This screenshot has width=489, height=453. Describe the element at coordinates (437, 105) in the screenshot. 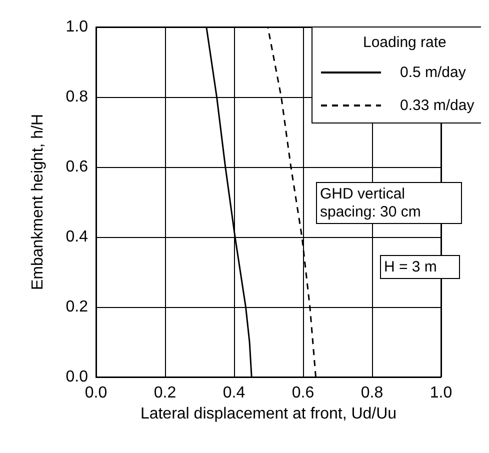

I see `legend-label: 0.33 m/day` at that location.